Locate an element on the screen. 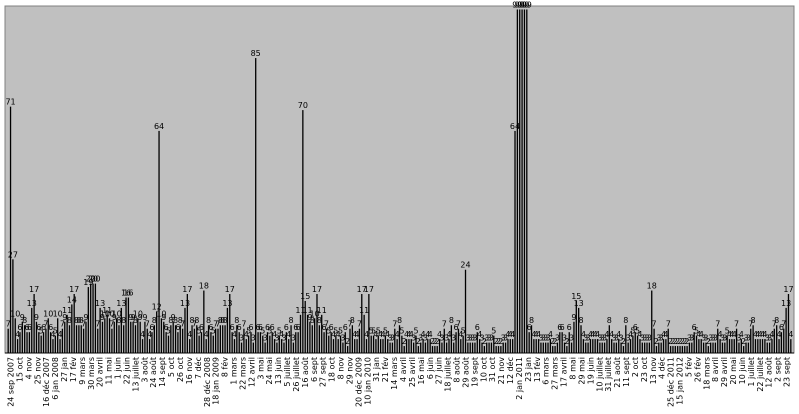  x-tick-label: 23 oct is located at coordinates (644, 369).